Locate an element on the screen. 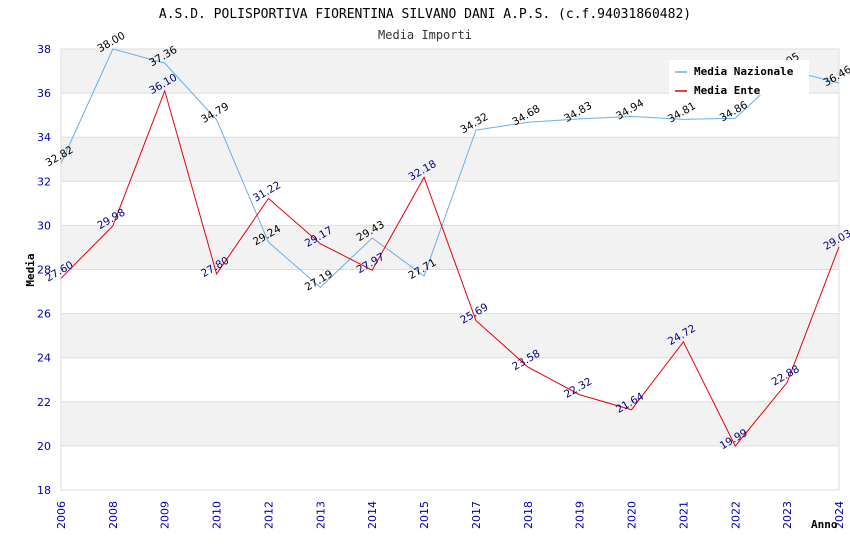 The width and height of the screenshot is (850, 550). y-axis-ticks: 18 20 22 24 26 28 30 32 34 36 38 is located at coordinates (44, 270).